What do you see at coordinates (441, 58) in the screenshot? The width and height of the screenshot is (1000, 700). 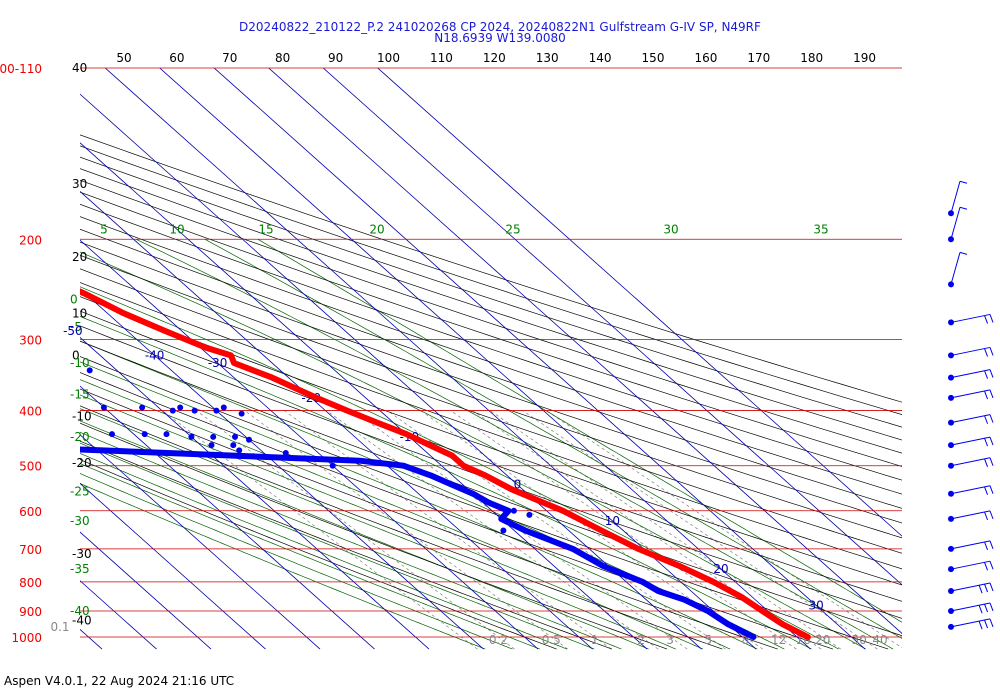 I see `top-scale-label: 110` at bounding box center [441, 58].